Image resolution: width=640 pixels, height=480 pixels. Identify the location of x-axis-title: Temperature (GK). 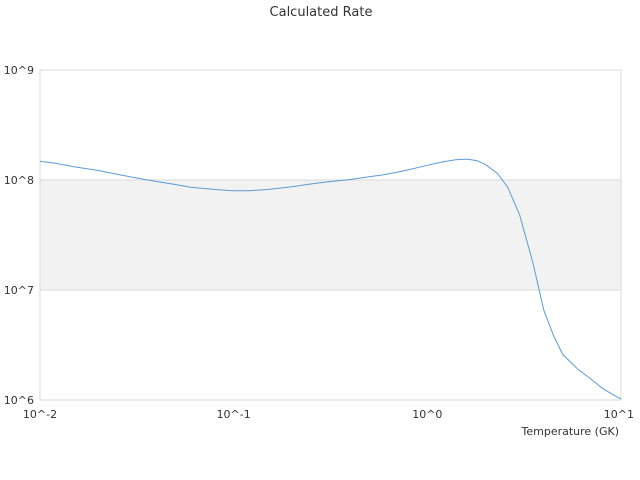
(570, 431).